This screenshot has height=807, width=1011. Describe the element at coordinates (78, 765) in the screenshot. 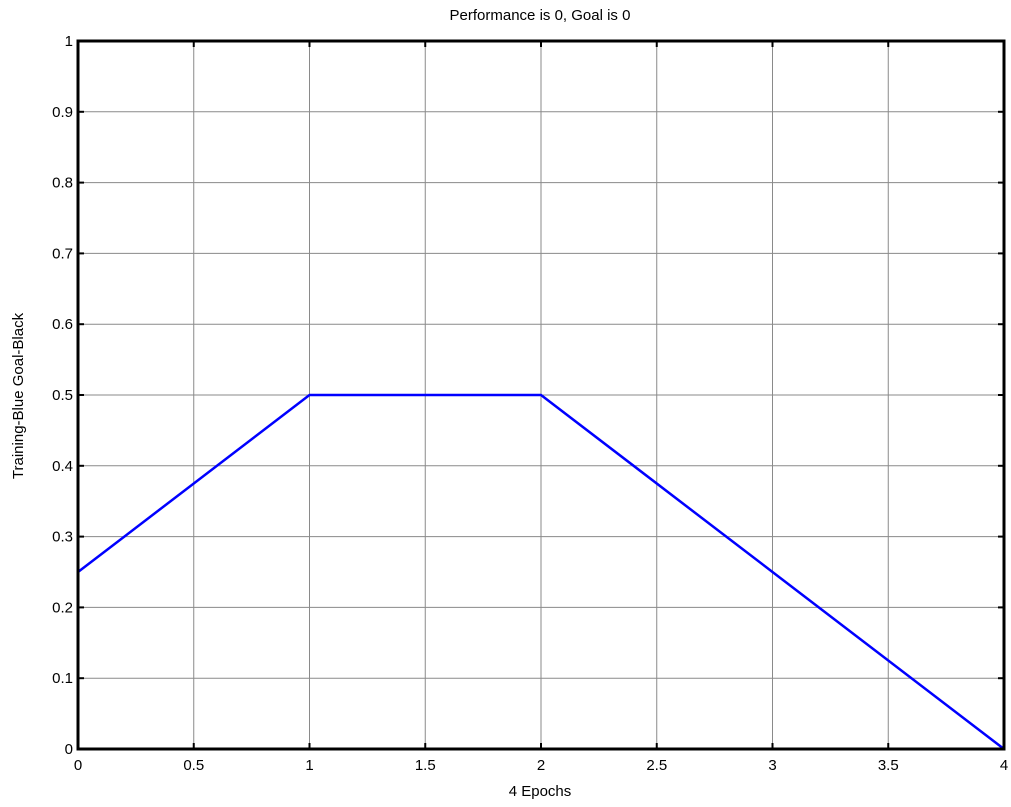

I see `x-tick-label: 0` at that location.